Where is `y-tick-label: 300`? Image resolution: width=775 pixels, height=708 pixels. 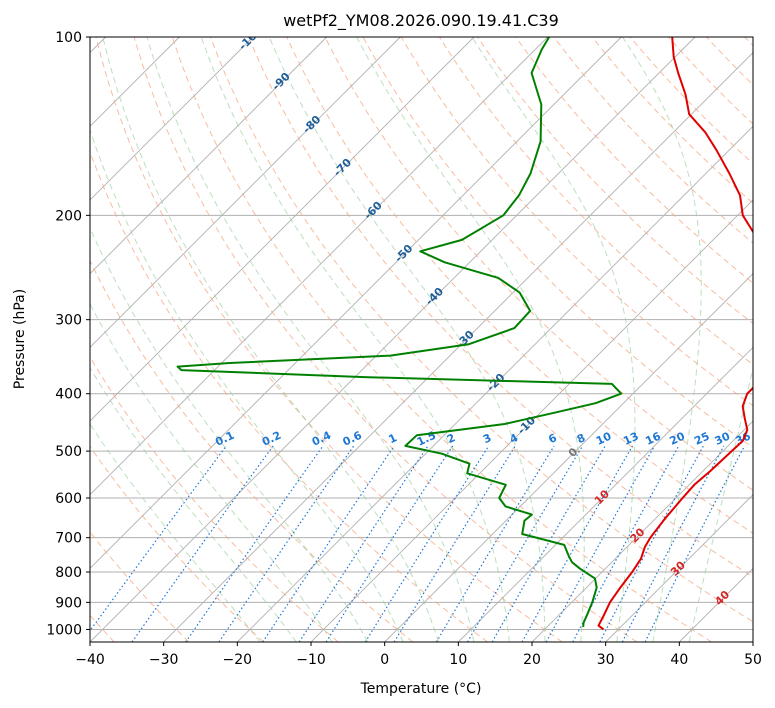
y-tick-label: 300 is located at coordinates (68, 321).